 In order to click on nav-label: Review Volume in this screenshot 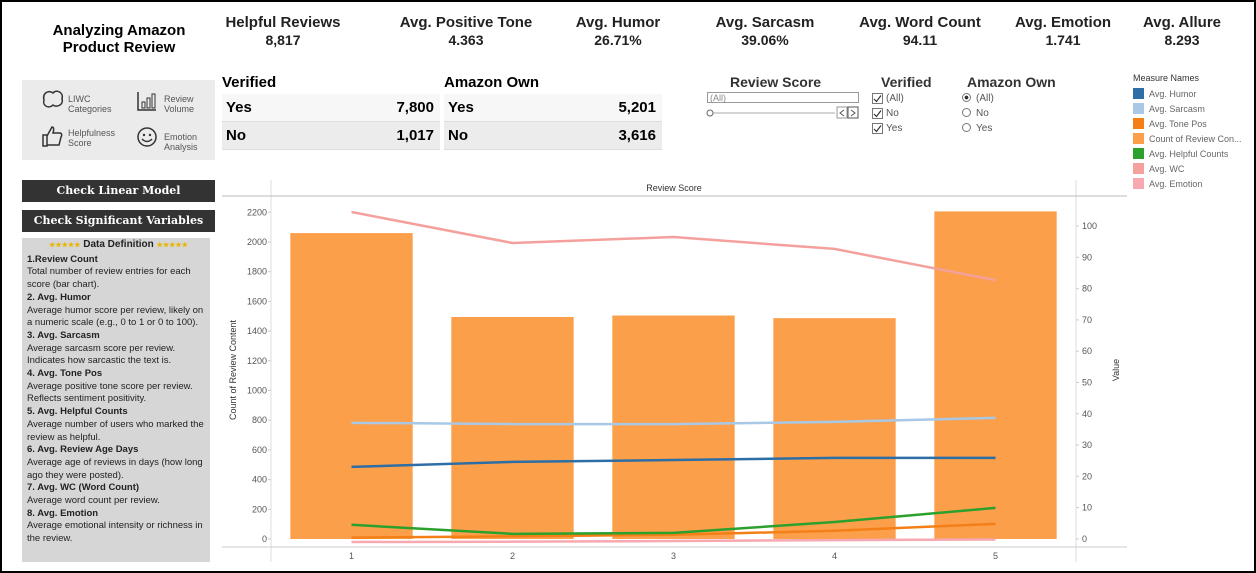, I will do `click(179, 104)`.